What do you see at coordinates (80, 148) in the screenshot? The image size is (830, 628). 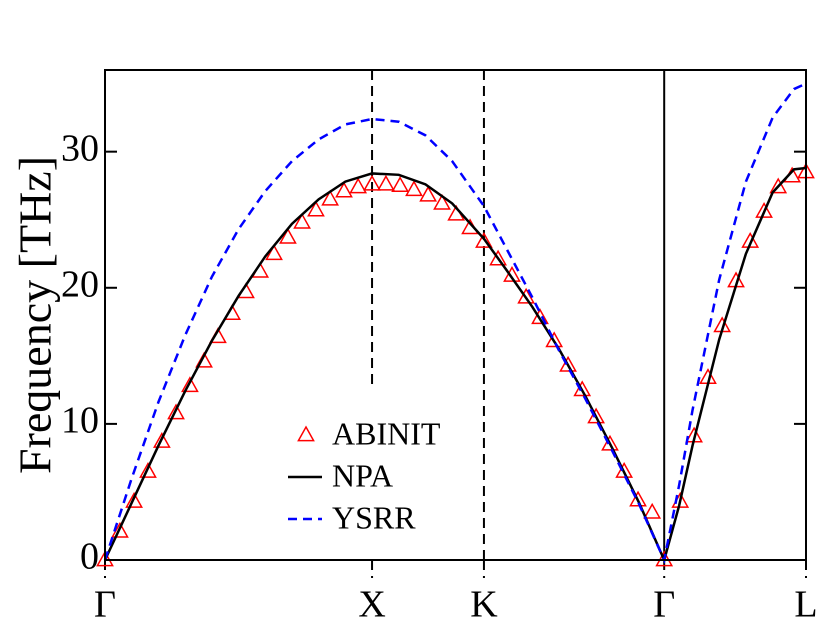 I see `y-tick-label: 30` at bounding box center [80, 148].